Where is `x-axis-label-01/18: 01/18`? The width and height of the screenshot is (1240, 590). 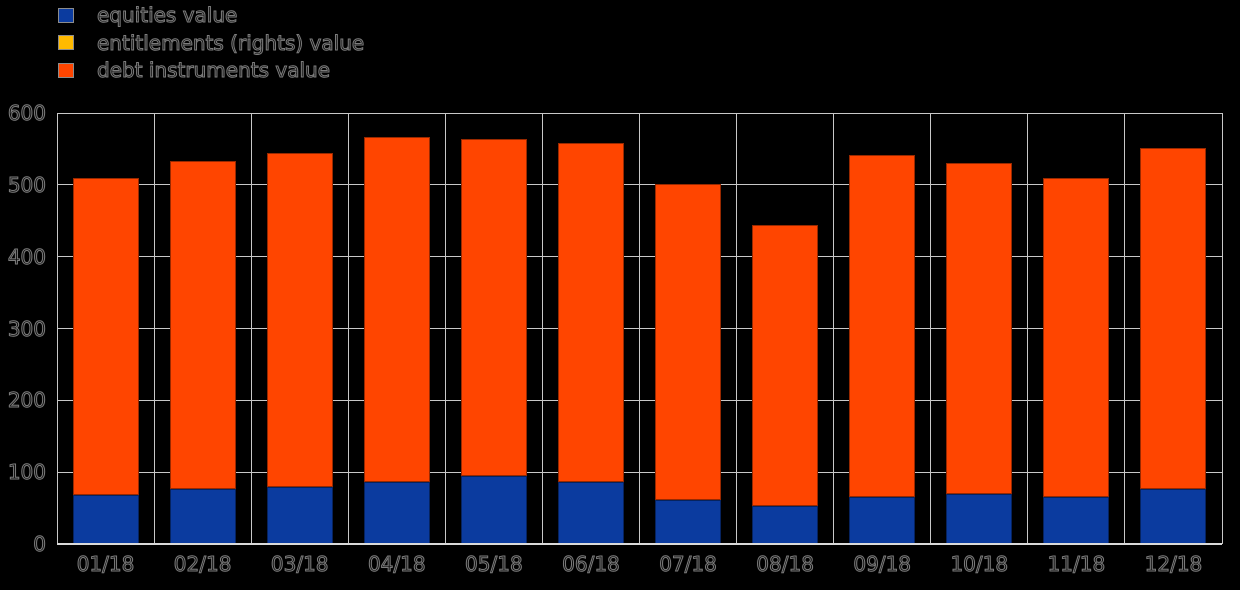
x-axis-label-01/18: 01/18 is located at coordinates (105, 564).